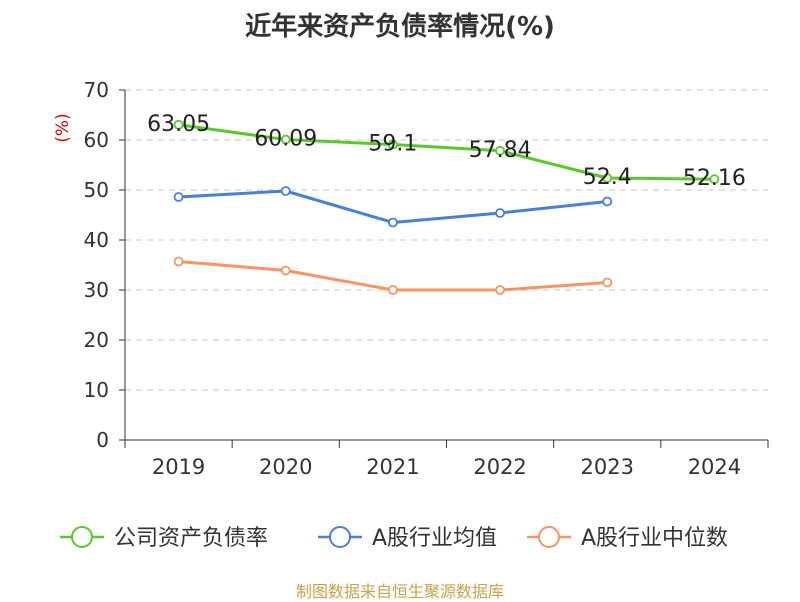 The height and width of the screenshot is (602, 800). What do you see at coordinates (178, 467) in the screenshot?
I see `x-tick-label: 2019` at bounding box center [178, 467].